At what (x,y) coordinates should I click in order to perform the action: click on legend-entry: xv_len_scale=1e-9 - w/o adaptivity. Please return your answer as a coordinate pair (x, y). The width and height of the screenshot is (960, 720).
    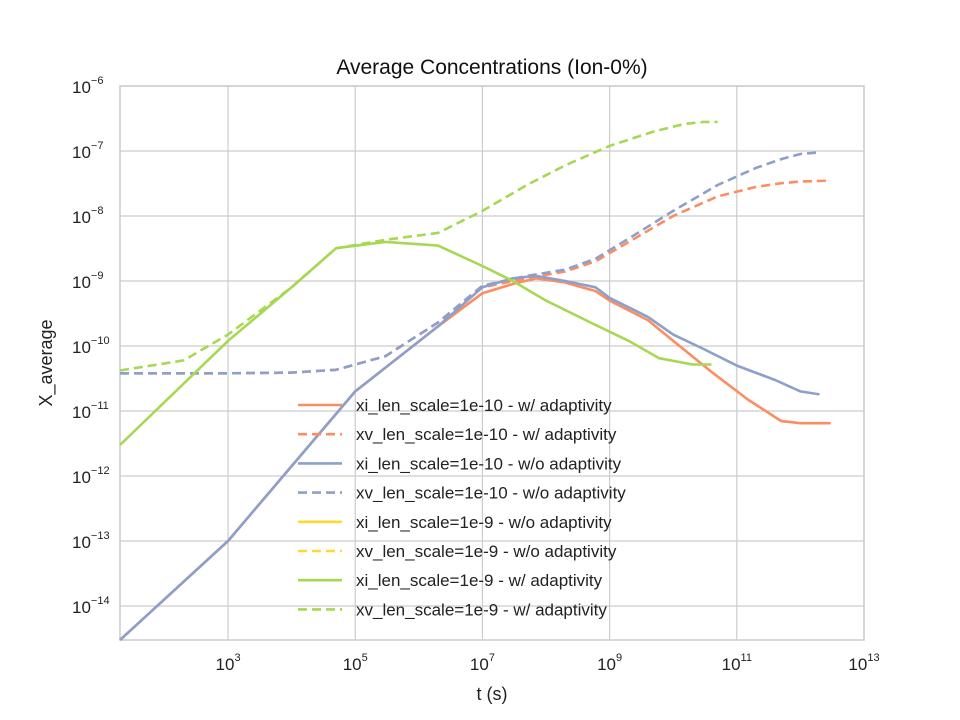
    Looking at the image, I should click on (486, 551).